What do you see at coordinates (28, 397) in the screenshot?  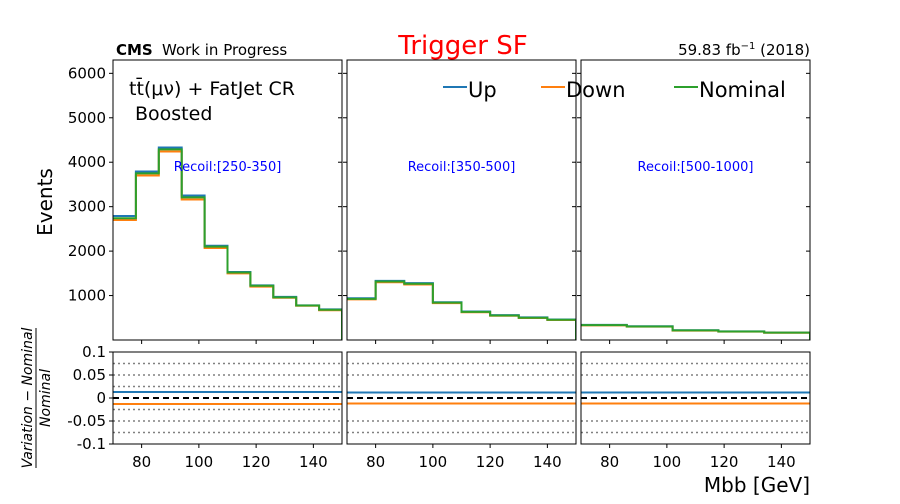 I see `ratio-y-label-numerator: Variation − Nominal` at bounding box center [28, 397].